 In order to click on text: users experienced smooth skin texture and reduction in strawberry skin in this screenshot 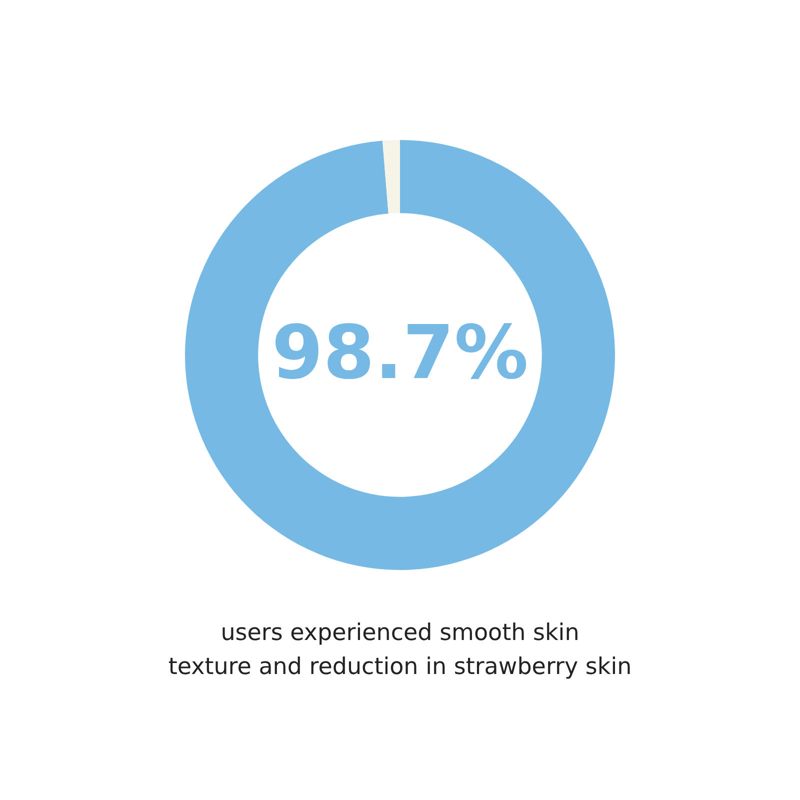, I will do `click(400, 650)`.